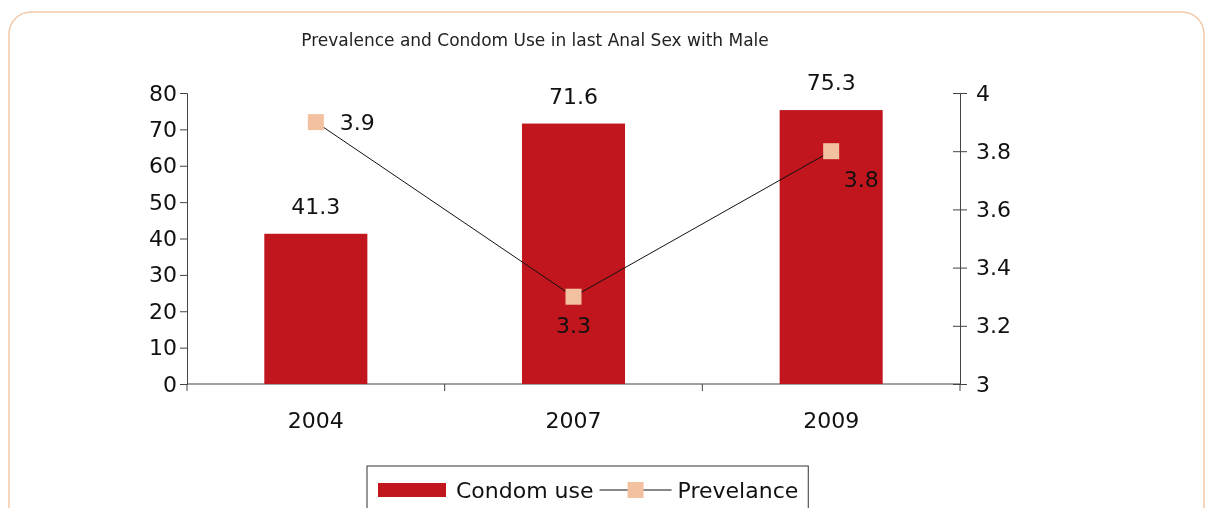 The height and width of the screenshot is (508, 1215). I want to click on x-tick-label: 2004, so click(315, 420).